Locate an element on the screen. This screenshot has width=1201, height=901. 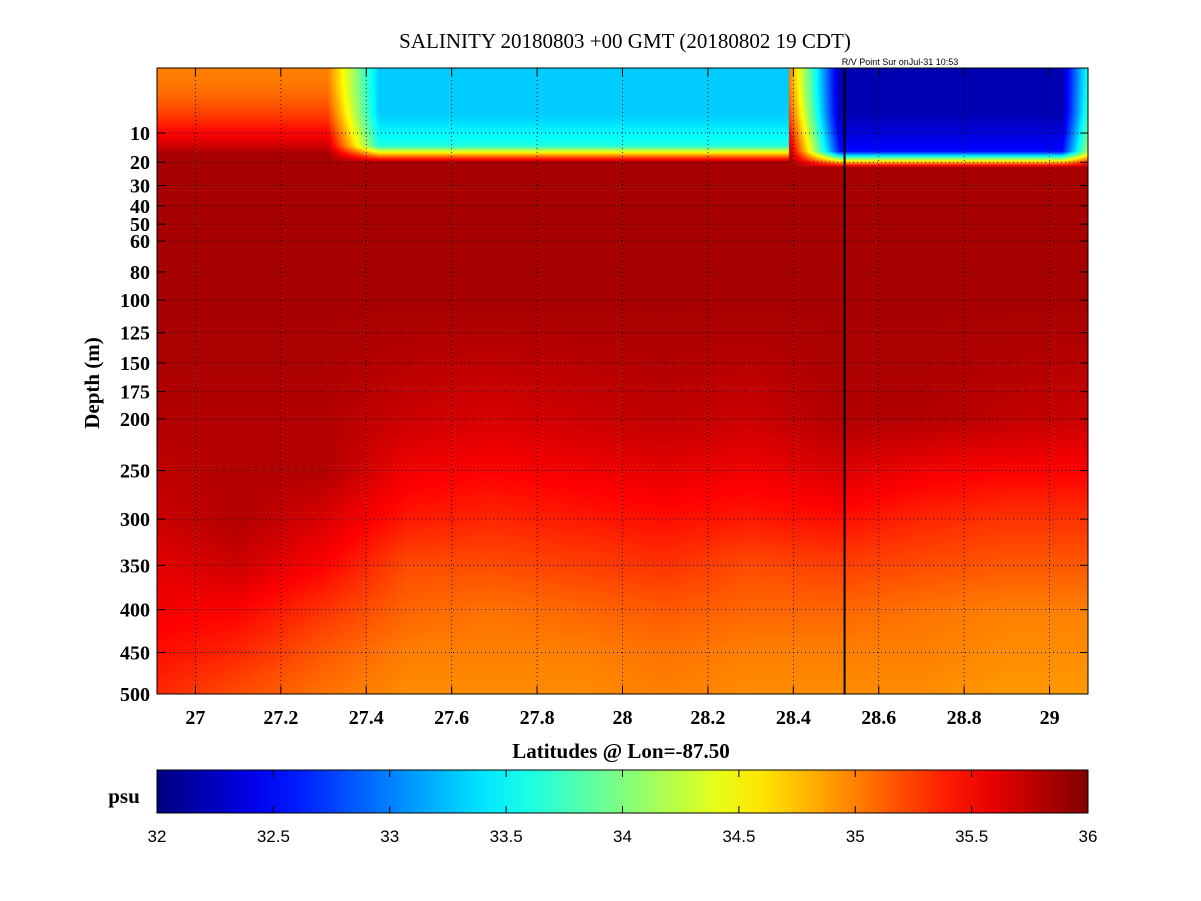
y-tick-label: 400 is located at coordinates (135, 611).